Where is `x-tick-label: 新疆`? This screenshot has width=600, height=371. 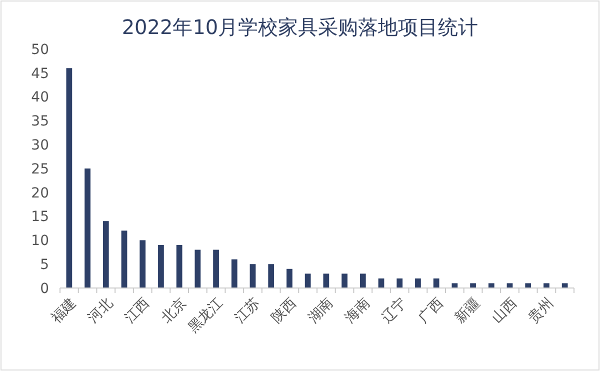
x-tick-label: 新疆 is located at coordinates (468, 310).